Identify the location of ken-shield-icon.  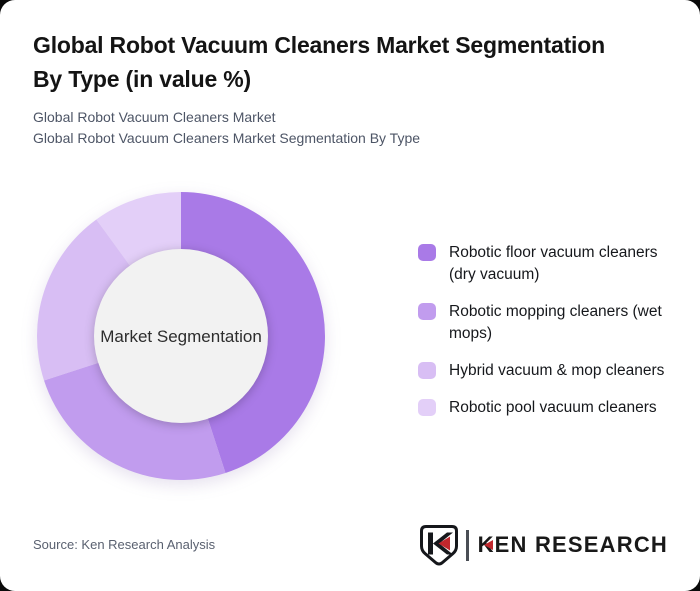
(439, 545).